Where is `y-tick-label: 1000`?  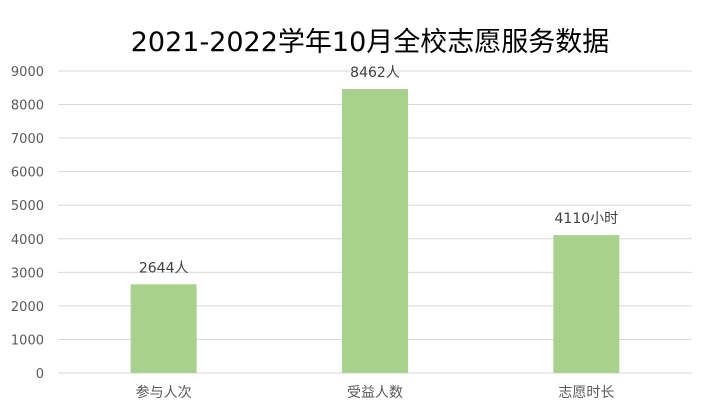 y-tick-label: 1000 is located at coordinates (27, 340).